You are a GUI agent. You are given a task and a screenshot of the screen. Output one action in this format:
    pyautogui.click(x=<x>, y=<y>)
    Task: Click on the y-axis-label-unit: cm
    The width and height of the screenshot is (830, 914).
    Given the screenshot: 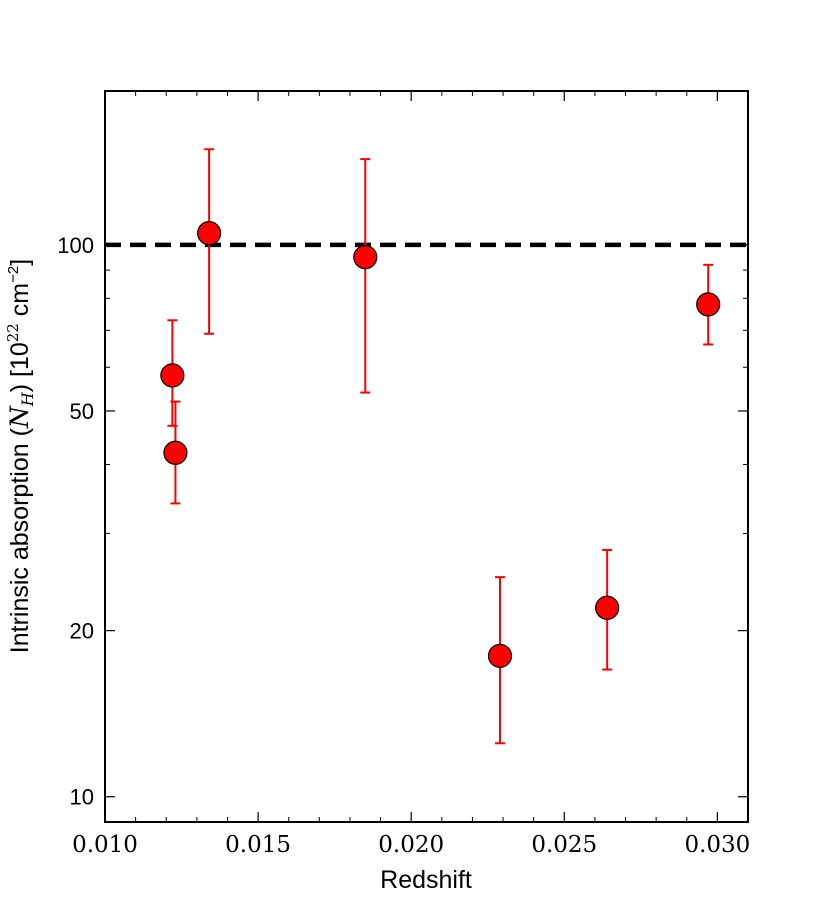 What is the action you would take?
    pyautogui.click(x=20, y=303)
    